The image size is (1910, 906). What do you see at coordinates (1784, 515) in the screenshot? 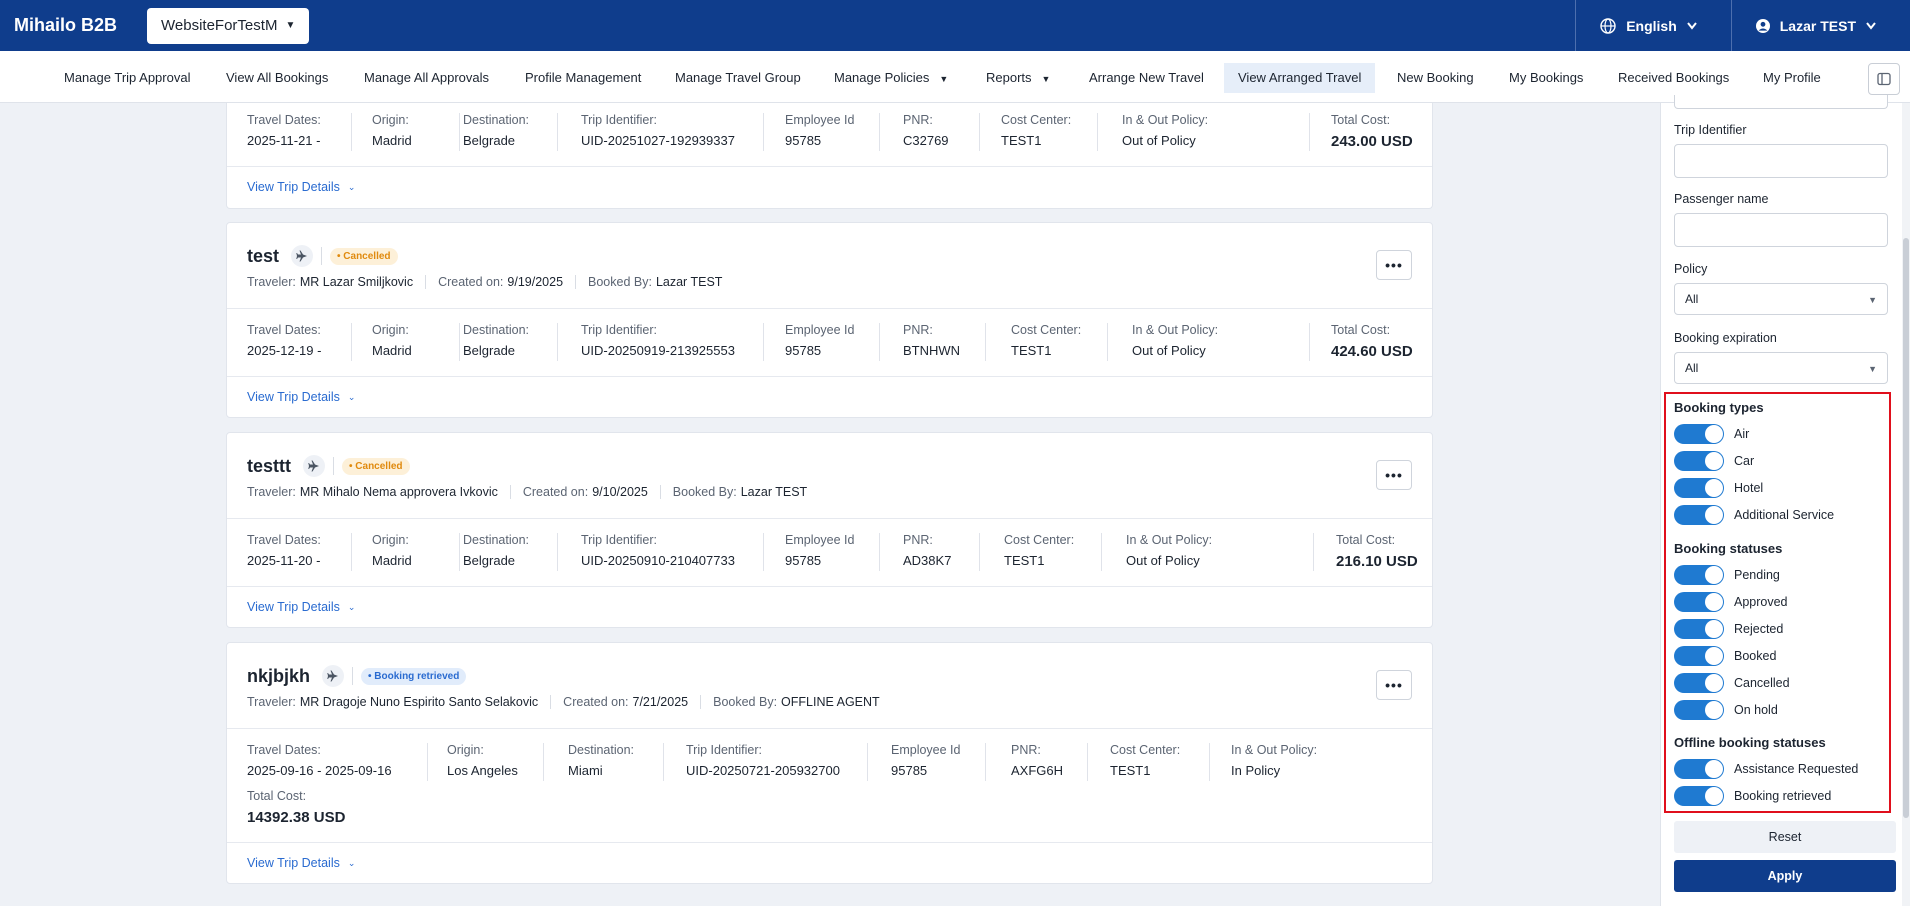
I see `toggle-label: Additional Service` at bounding box center [1784, 515].